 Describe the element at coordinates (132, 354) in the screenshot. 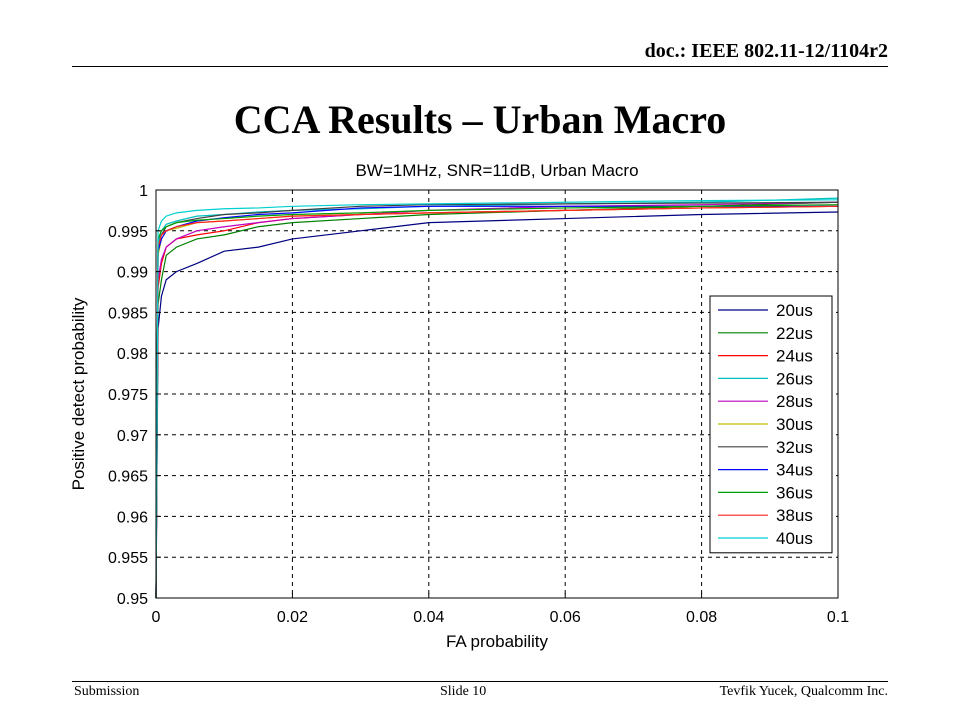

I see `y-tick-label: 0.98` at that location.